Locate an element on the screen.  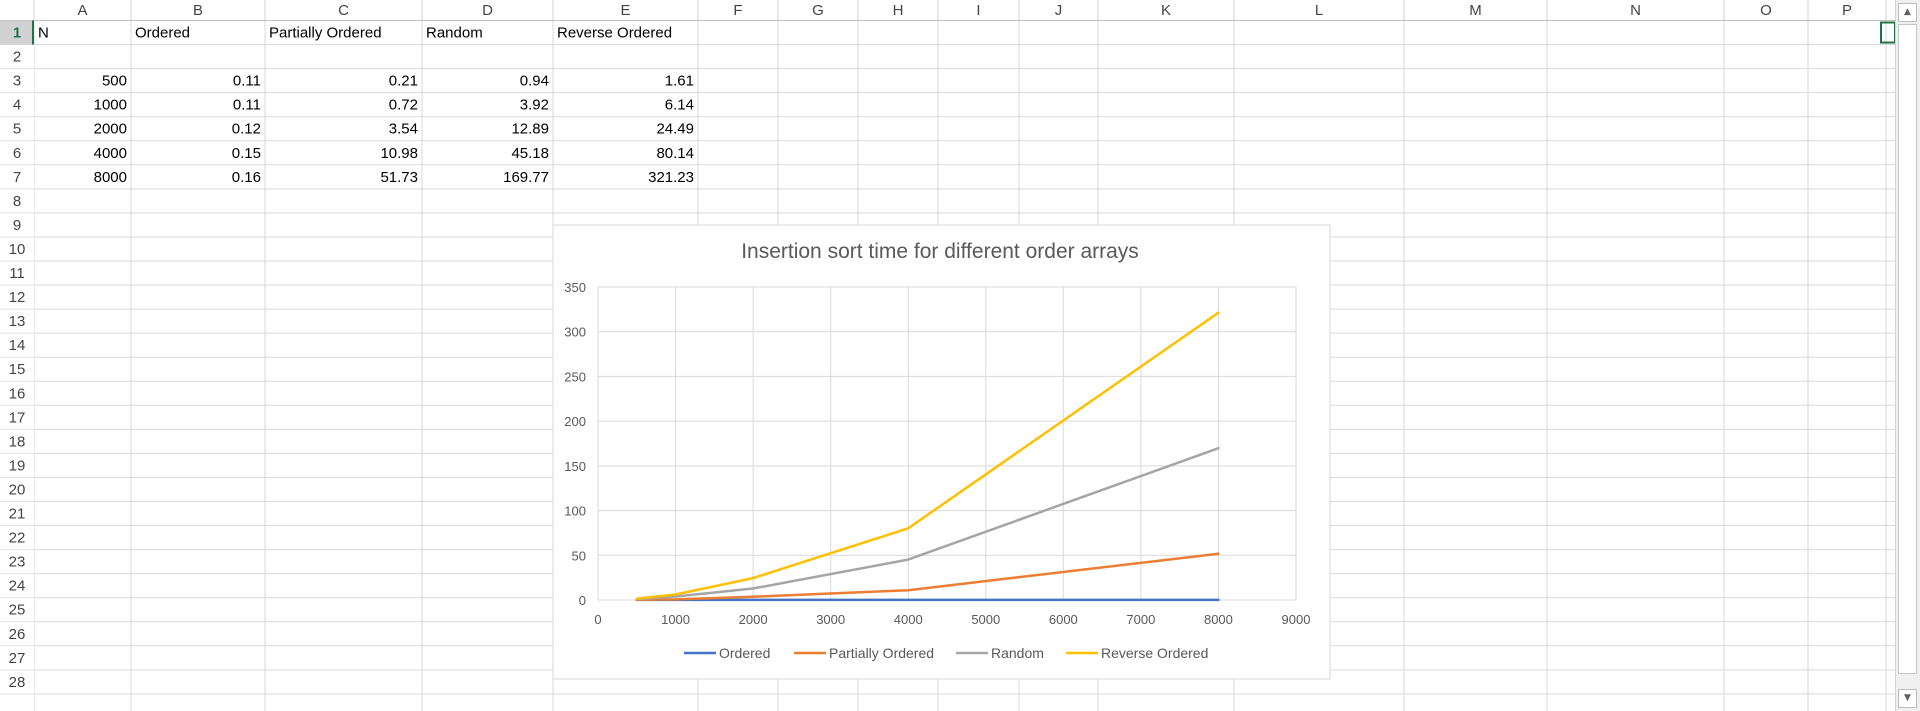
x-tick-label: 7000 is located at coordinates (1140, 619).